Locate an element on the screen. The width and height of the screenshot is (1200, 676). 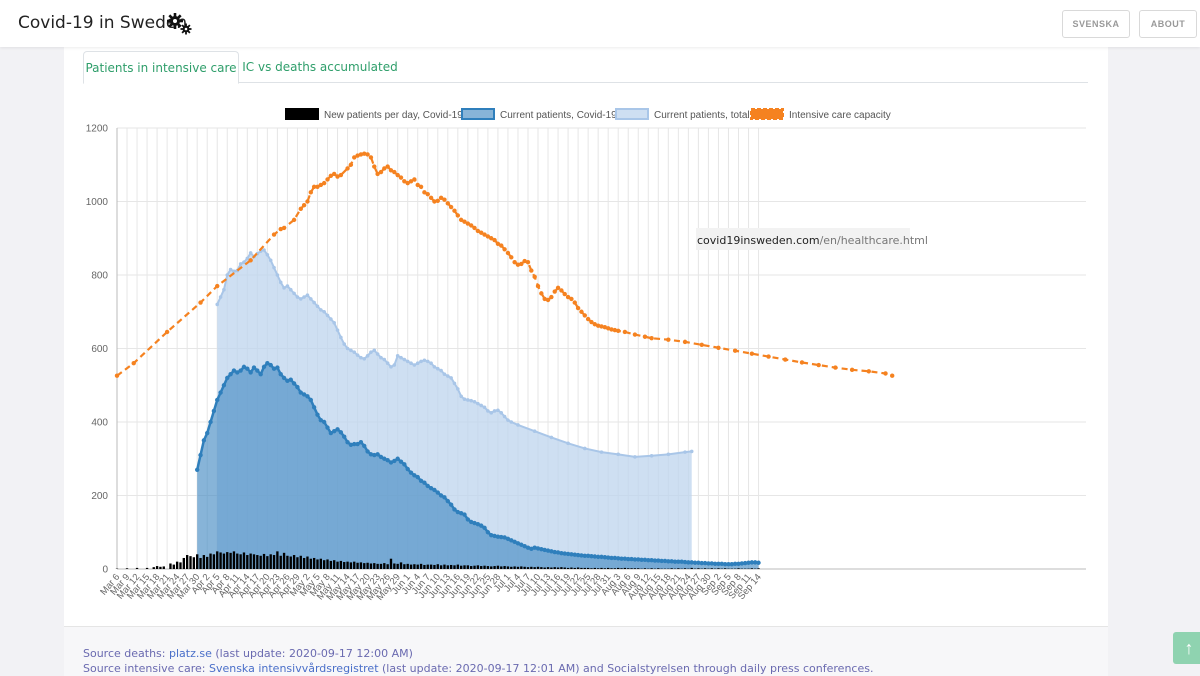
tab-ic-vs-deaths: IC vs deaths accumulated is located at coordinates (320, 66).